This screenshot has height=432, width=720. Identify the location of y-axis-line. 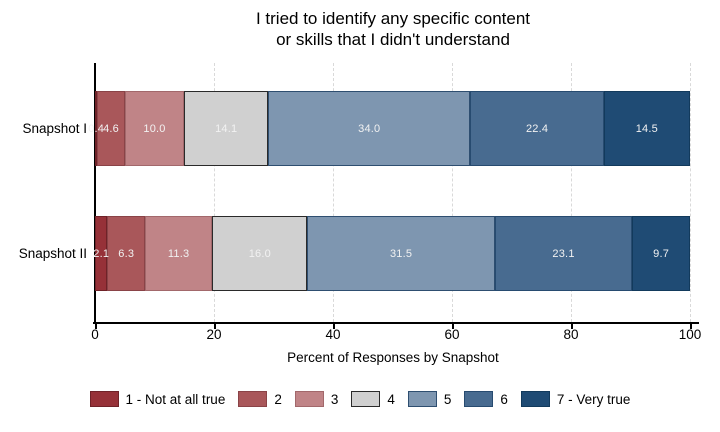
(95, 192).